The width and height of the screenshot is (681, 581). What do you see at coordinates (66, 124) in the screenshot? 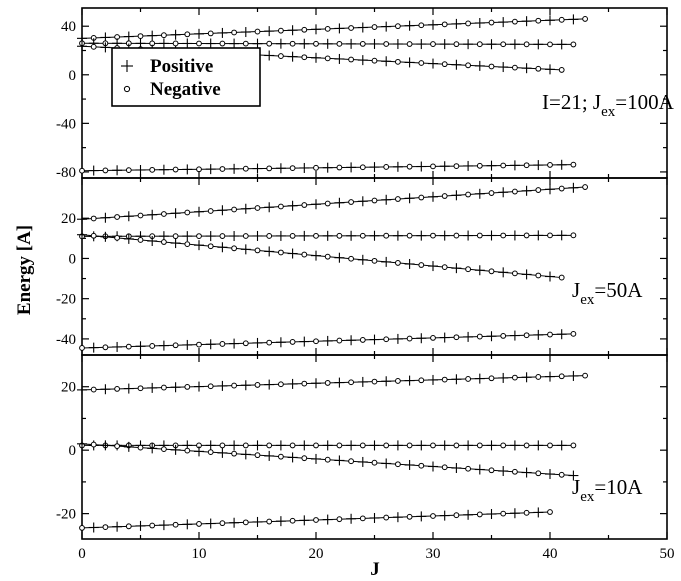
I see `y-tick-label: -40` at bounding box center [66, 124].